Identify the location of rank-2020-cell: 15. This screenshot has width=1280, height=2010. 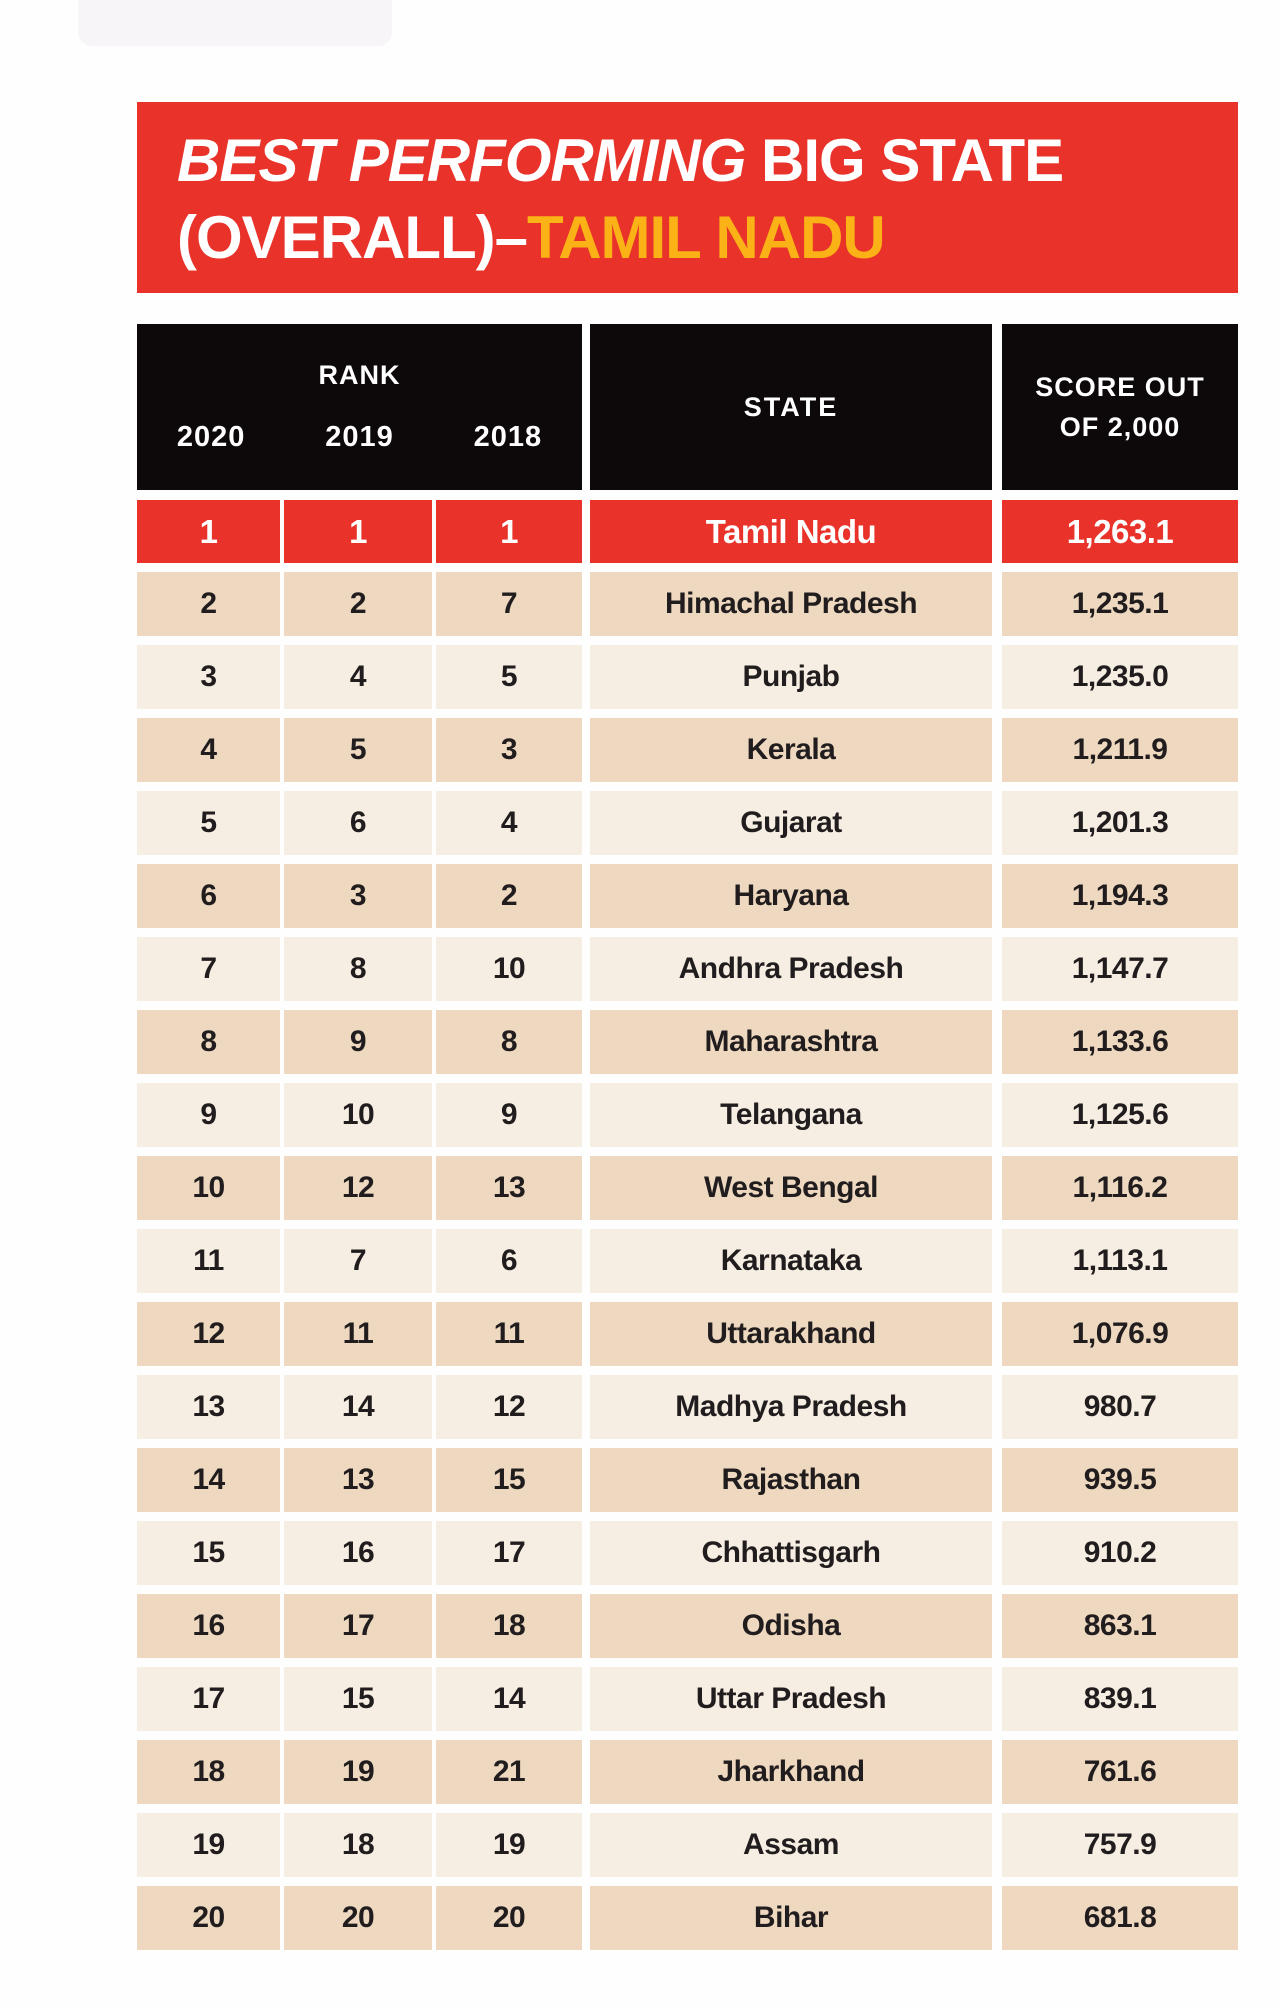
(208, 1553).